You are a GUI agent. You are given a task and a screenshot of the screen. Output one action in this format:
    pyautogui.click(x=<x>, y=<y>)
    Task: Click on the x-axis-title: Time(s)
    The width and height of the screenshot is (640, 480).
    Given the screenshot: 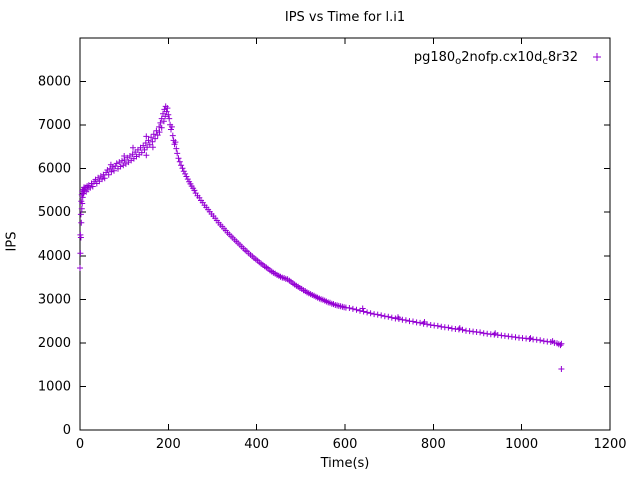 What is the action you would take?
    pyautogui.click(x=345, y=463)
    